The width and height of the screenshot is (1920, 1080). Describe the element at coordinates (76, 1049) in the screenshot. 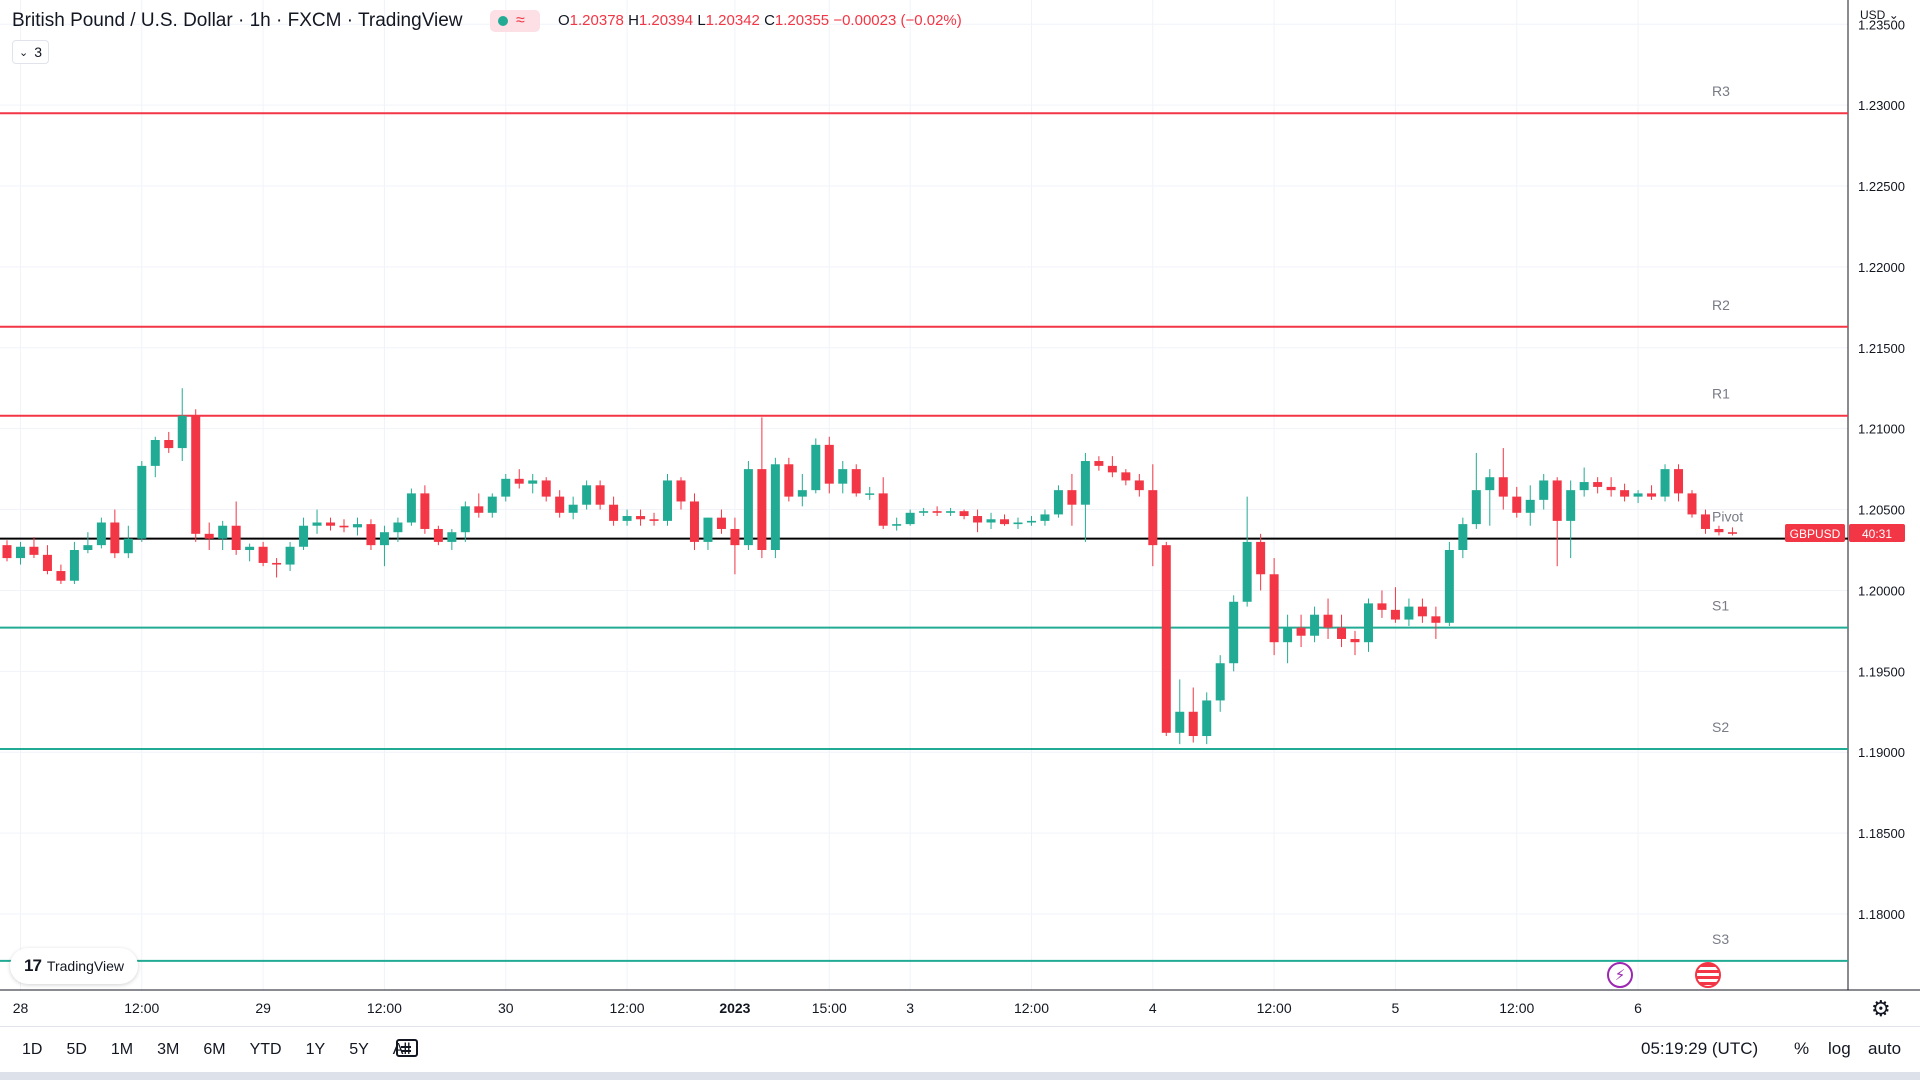

I see `range-button-5d: 5D` at that location.